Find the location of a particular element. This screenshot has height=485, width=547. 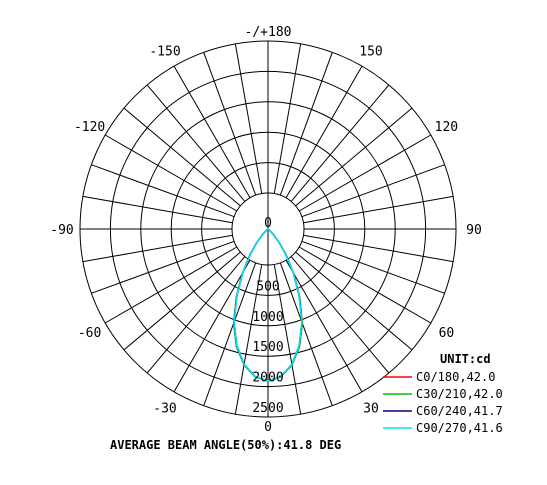

intensity-curve is located at coordinates (268, 305).